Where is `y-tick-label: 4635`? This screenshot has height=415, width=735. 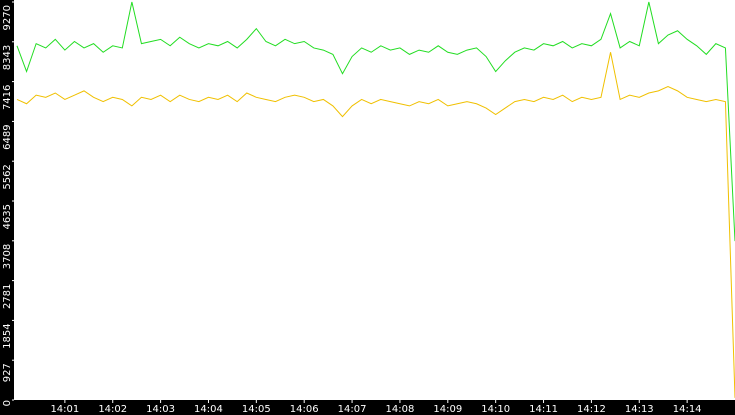 y-tick-label: 4635 is located at coordinates (7, 216).